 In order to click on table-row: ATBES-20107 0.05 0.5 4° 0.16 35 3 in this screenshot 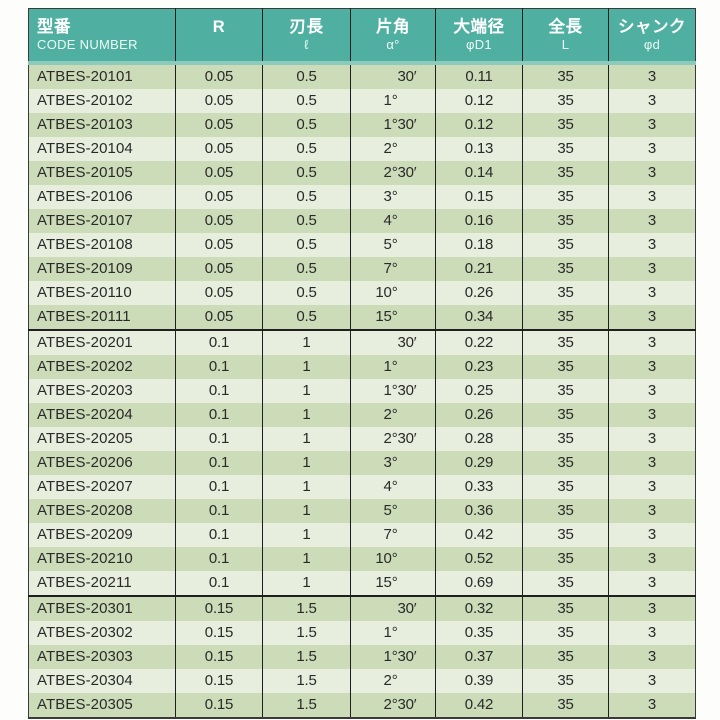, I will do `click(362, 221)`.